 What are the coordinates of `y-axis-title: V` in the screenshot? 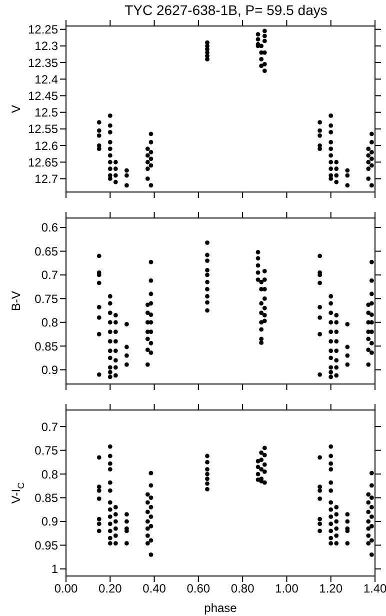 It's located at (16, 109).